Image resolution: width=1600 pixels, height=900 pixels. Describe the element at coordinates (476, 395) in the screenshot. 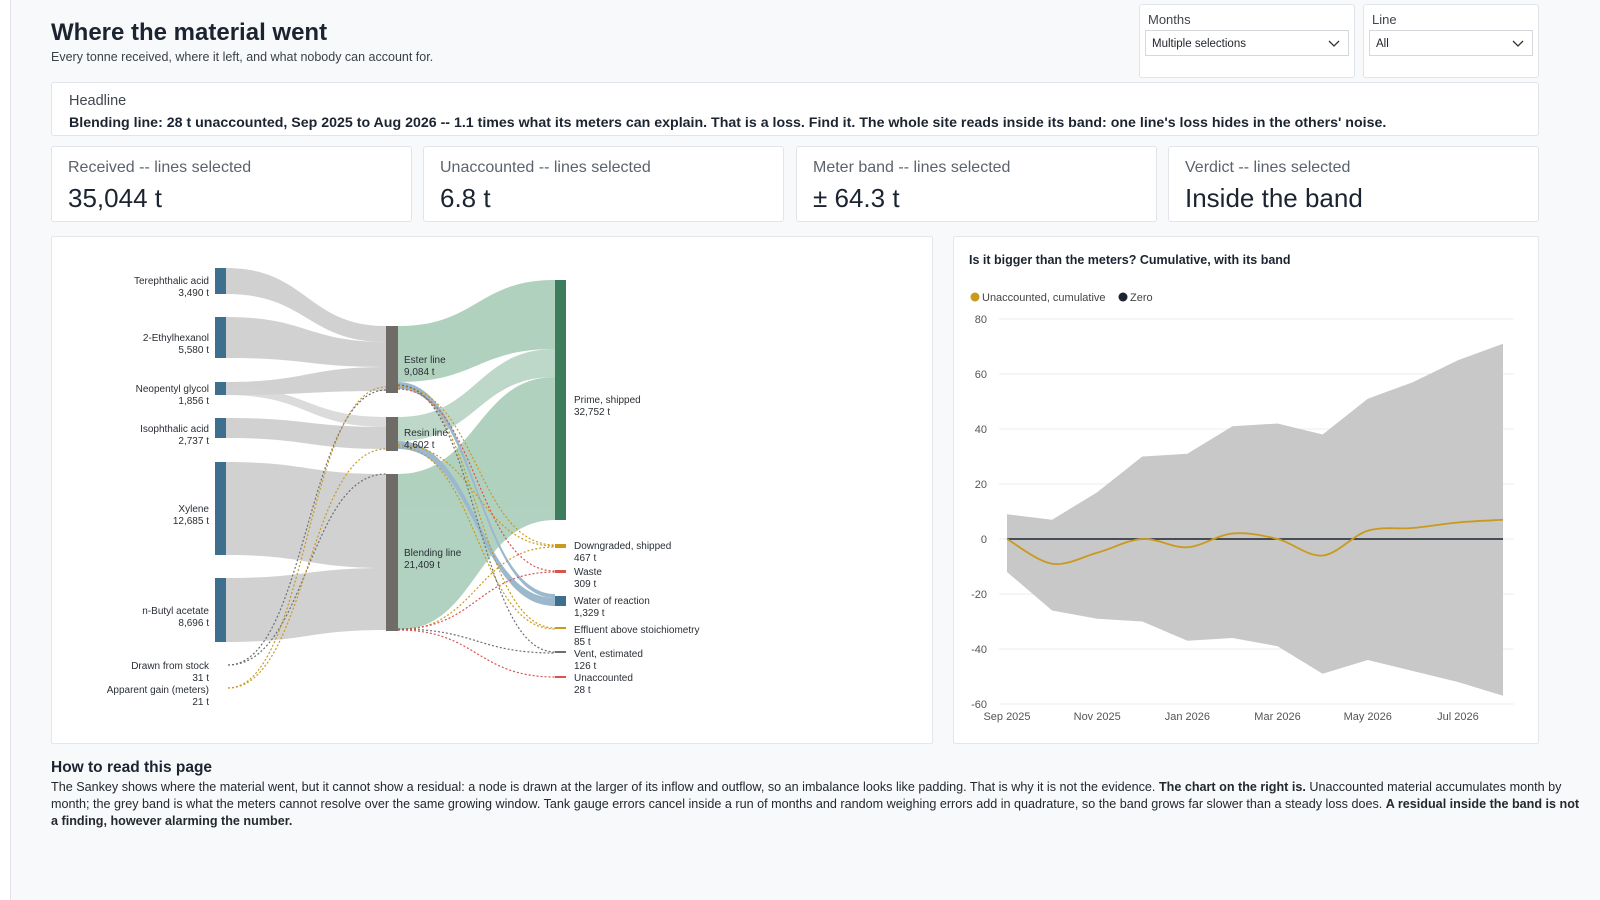

I see `link-resin-to-prime` at that location.